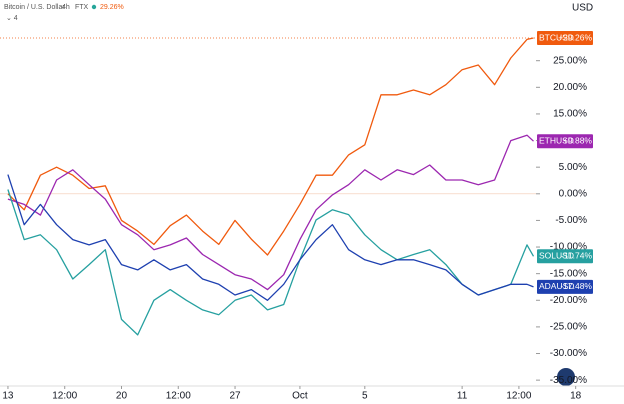 The image size is (624, 404). What do you see at coordinates (462, 396) in the screenshot?
I see `x-tick-label: 11` at bounding box center [462, 396].